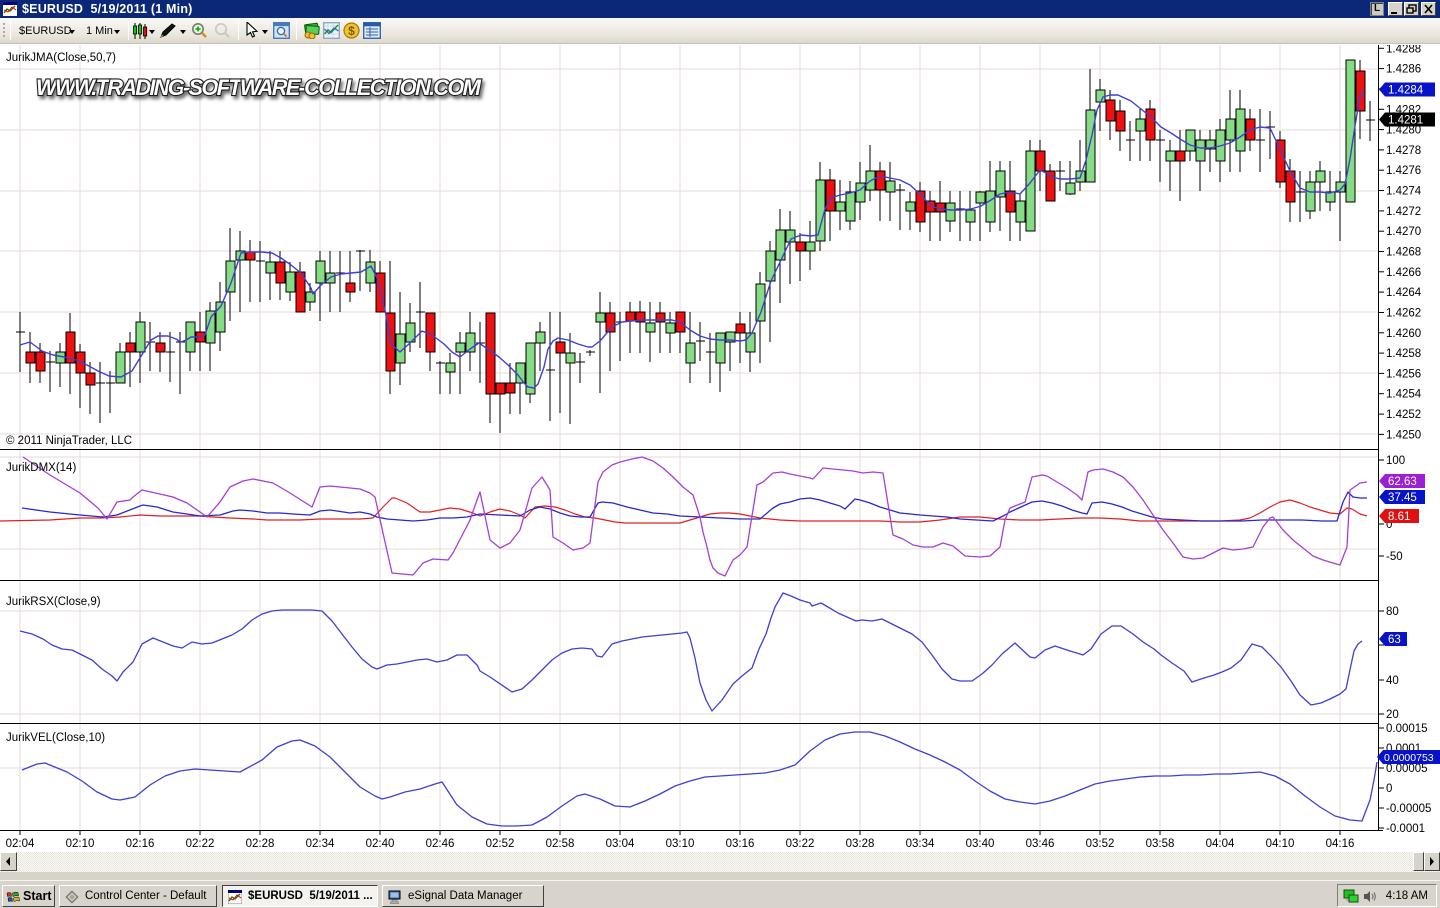 This screenshot has width=1440, height=908. What do you see at coordinates (1403, 171) in the screenshot?
I see `svg-text: 1.4276` at bounding box center [1403, 171].